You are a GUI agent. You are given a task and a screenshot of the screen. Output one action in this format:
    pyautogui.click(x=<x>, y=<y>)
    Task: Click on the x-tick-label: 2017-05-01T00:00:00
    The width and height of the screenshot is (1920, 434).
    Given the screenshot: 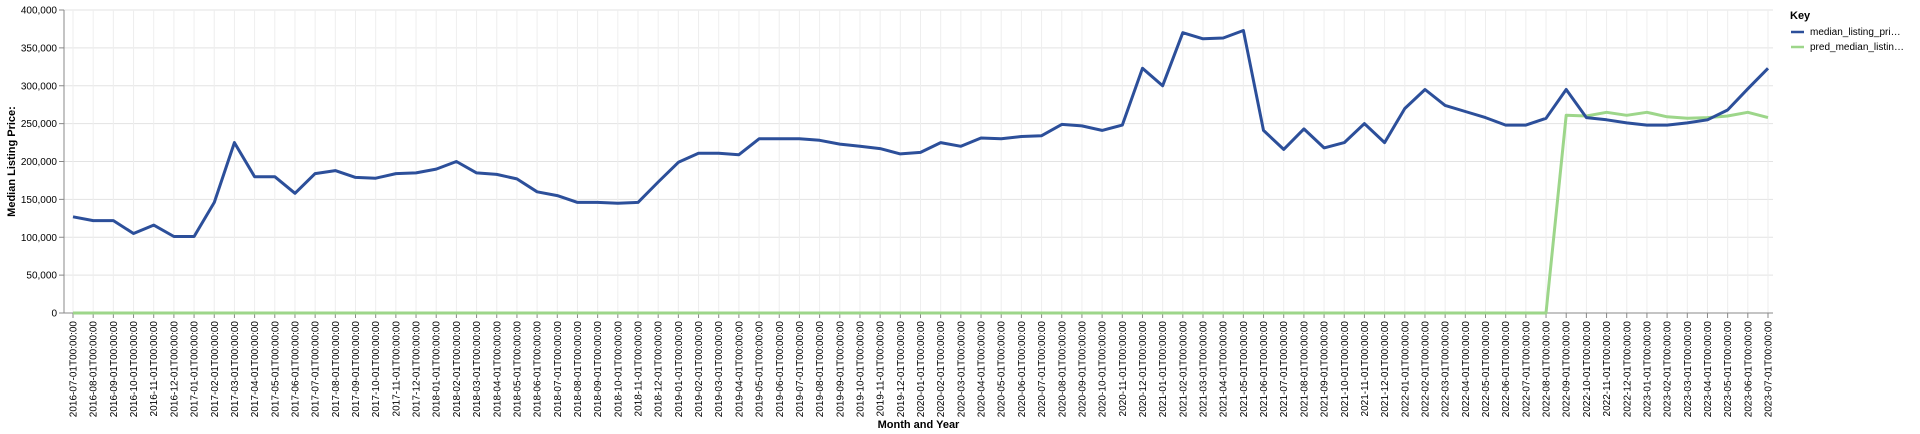 What is the action you would take?
    pyautogui.click(x=275, y=369)
    